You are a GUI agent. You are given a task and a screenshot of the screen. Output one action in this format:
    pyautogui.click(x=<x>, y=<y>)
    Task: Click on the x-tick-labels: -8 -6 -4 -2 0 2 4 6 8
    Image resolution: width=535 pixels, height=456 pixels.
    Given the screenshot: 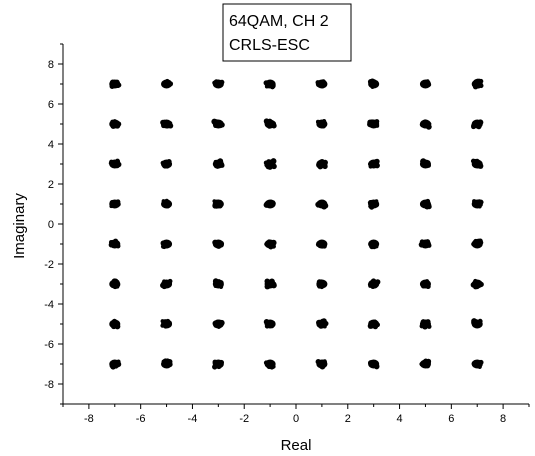 What is the action you would take?
    pyautogui.click(x=295, y=419)
    